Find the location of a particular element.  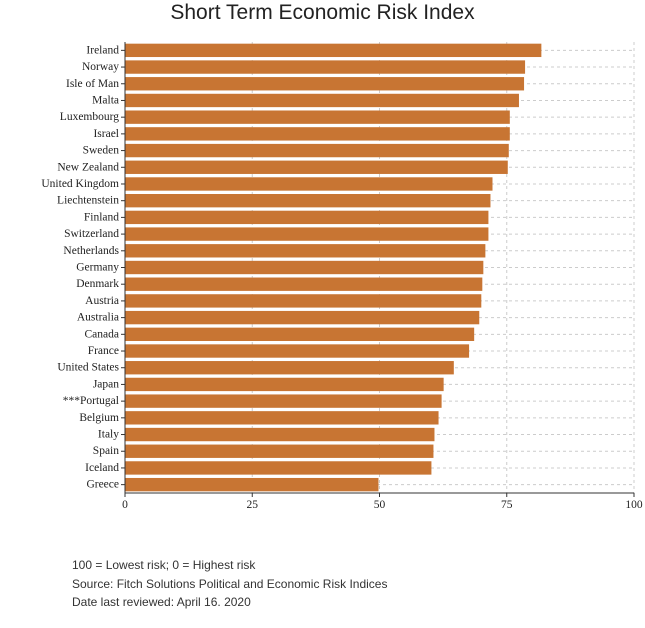

x-tick-label: 25 is located at coordinates (253, 505).